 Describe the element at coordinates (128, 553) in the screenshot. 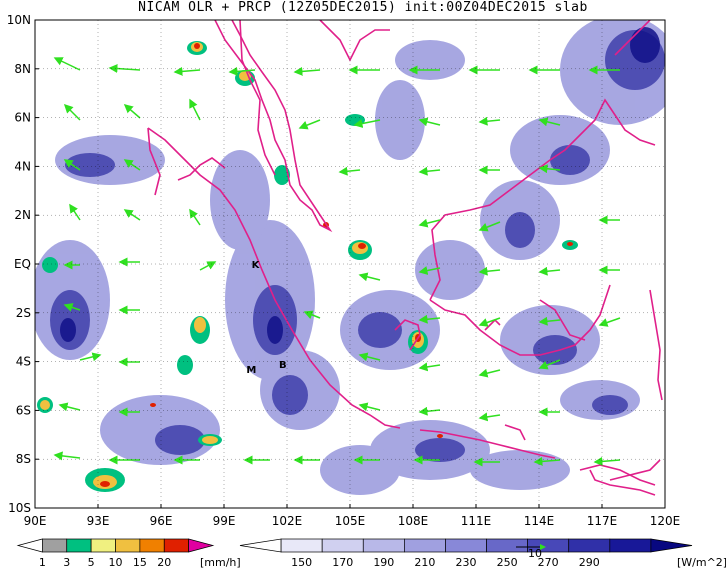

I see `precip-colorbar: 1 3 5 10 15 20 [mm/h]` at that location.